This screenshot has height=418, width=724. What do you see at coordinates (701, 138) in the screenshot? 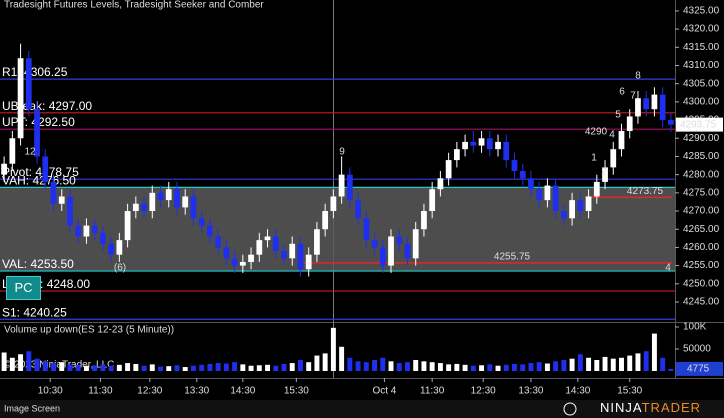
I see `y-tick-label: 4290.00` at bounding box center [701, 138].